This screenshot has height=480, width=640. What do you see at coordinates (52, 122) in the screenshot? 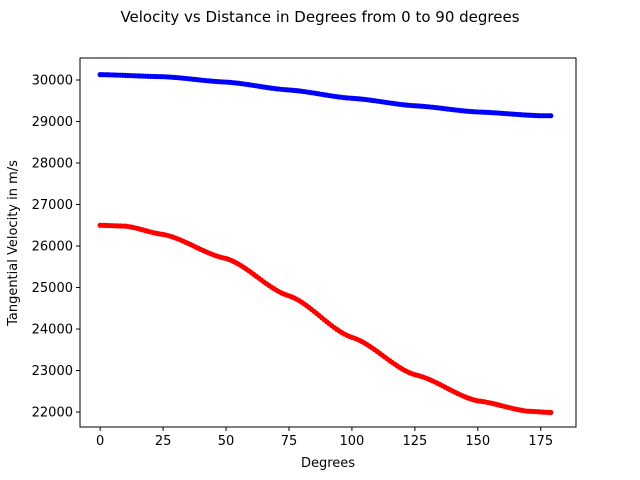
I see `y-tick-label: 29000` at bounding box center [52, 122].